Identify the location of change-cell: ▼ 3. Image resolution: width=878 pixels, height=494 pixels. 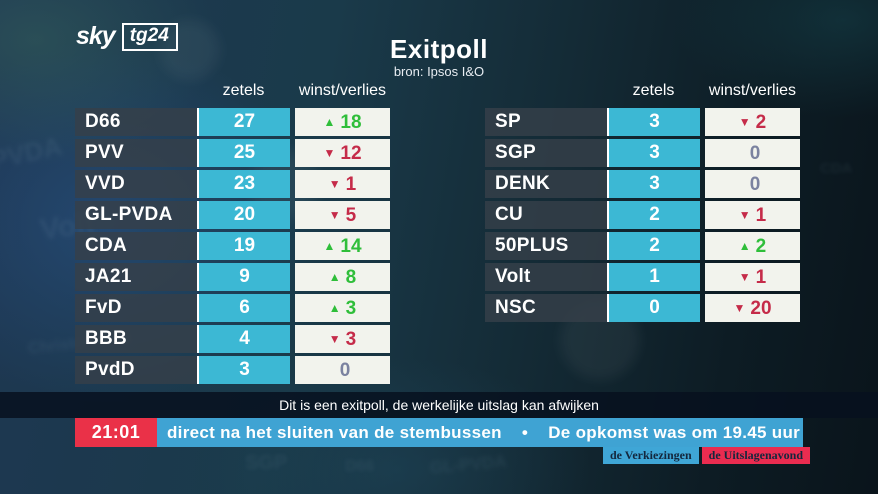
(342, 339).